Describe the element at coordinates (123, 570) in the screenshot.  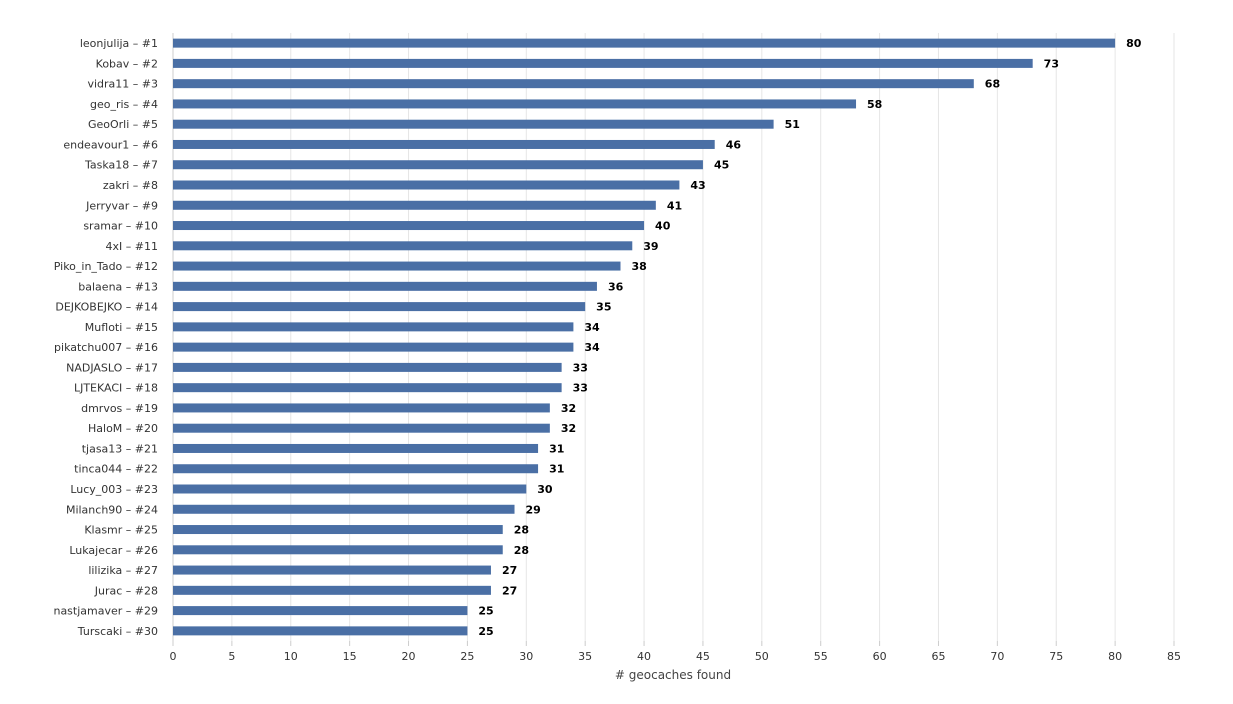
I see `category-label: lilizika – #27` at that location.